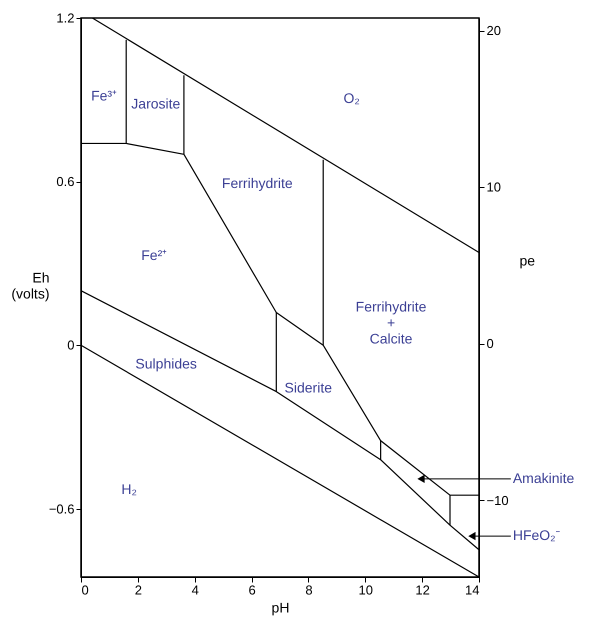 The image size is (616, 639). Describe the element at coordinates (493, 187) in the screenshot. I see `y2-tick-label: 10` at that location.